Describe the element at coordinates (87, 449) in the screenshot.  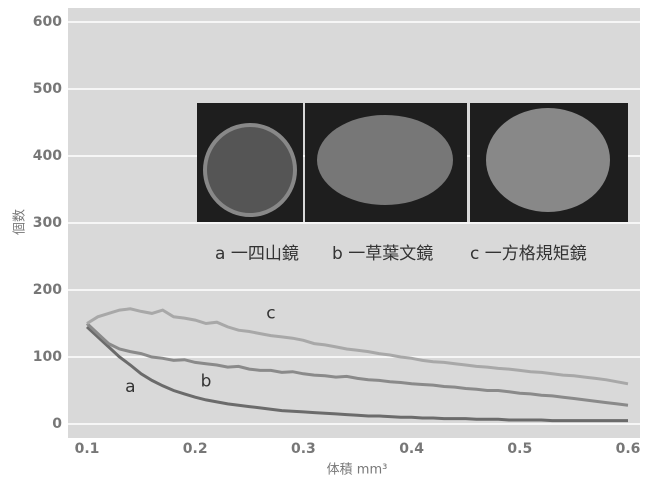
I see `x-tick-label: 0.1` at that location.